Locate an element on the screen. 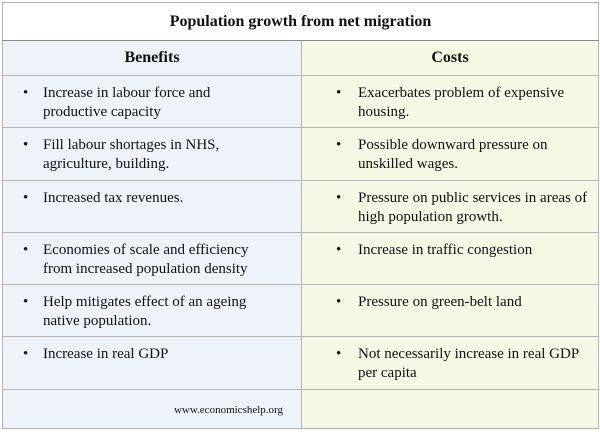 Image resolution: width=600 pixels, height=432 pixels. table-cell: Increase in real GDP is located at coordinates (152, 363).